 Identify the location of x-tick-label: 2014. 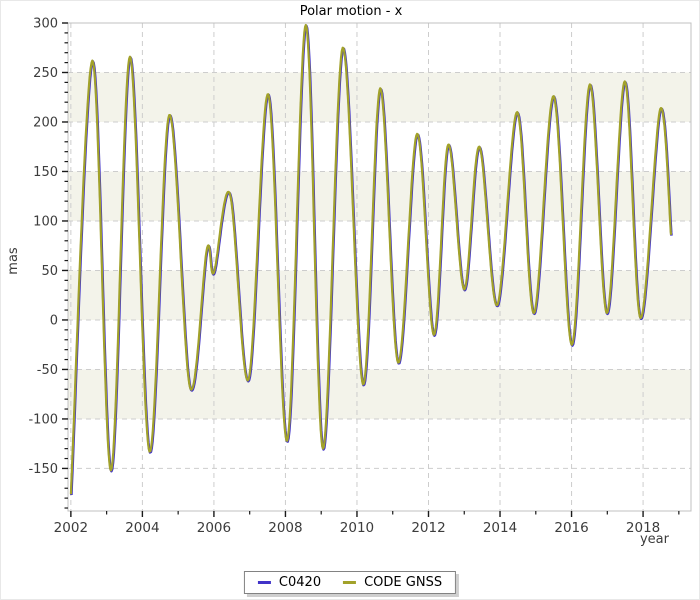
(500, 528).